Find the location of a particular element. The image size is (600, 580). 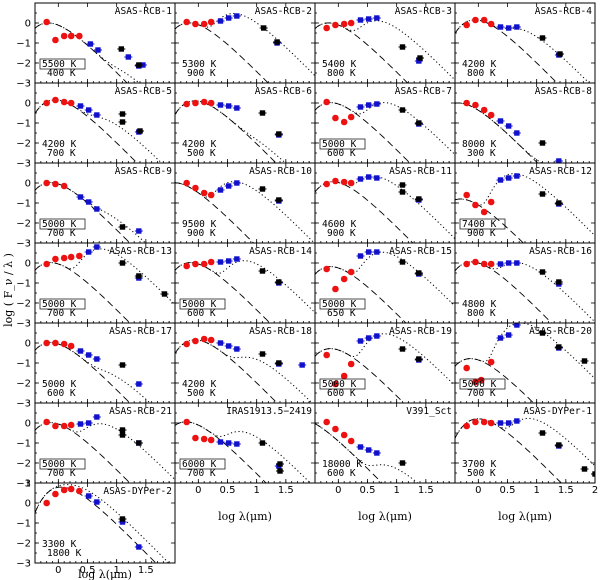

panel-title: ASAS-RCB-4 is located at coordinates (563, 11).